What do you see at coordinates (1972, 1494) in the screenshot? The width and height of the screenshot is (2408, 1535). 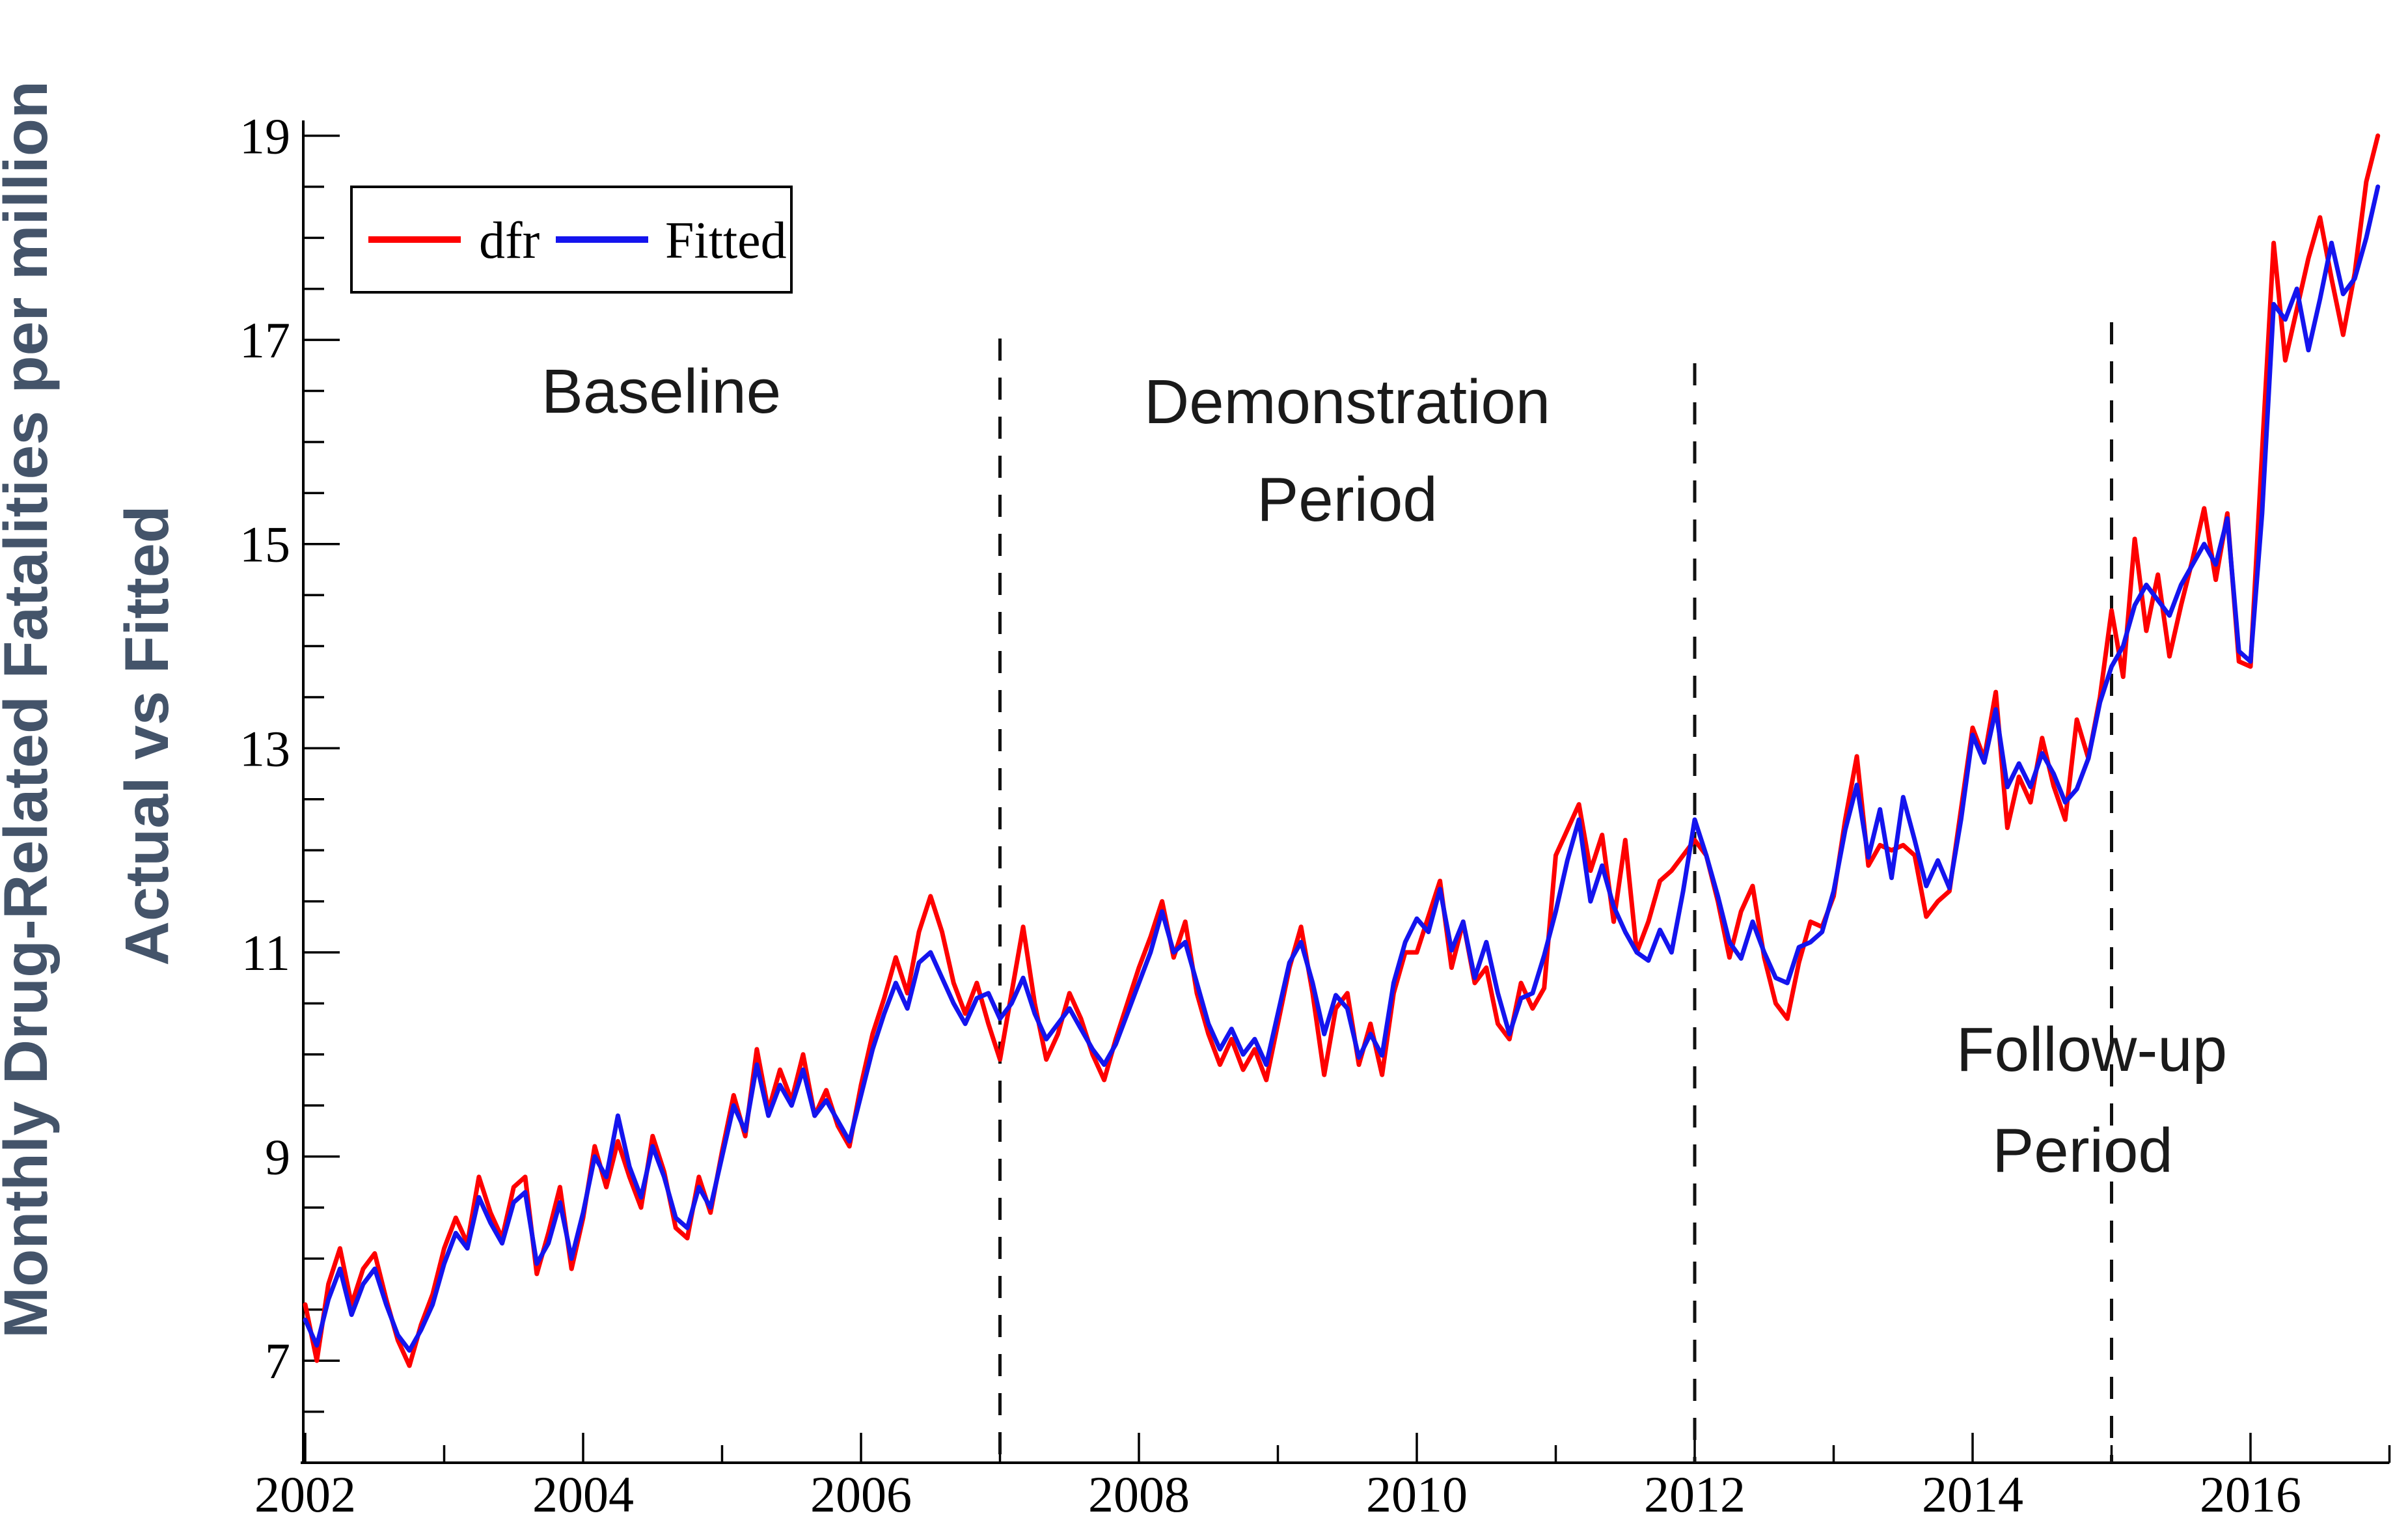 I see `x-tick-label-2014: 2014` at bounding box center [1972, 1494].